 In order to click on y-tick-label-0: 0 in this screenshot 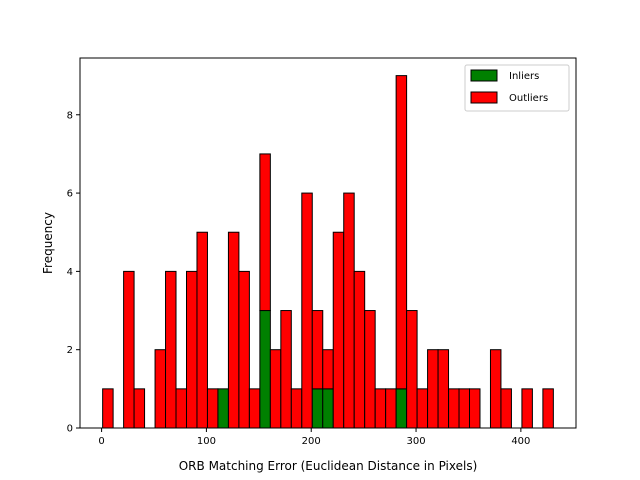, I will do `click(70, 429)`.